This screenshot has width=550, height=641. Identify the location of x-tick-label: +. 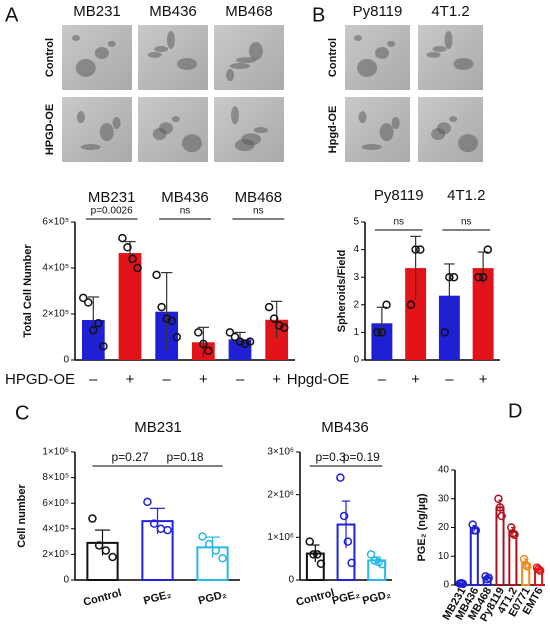
(483, 379).